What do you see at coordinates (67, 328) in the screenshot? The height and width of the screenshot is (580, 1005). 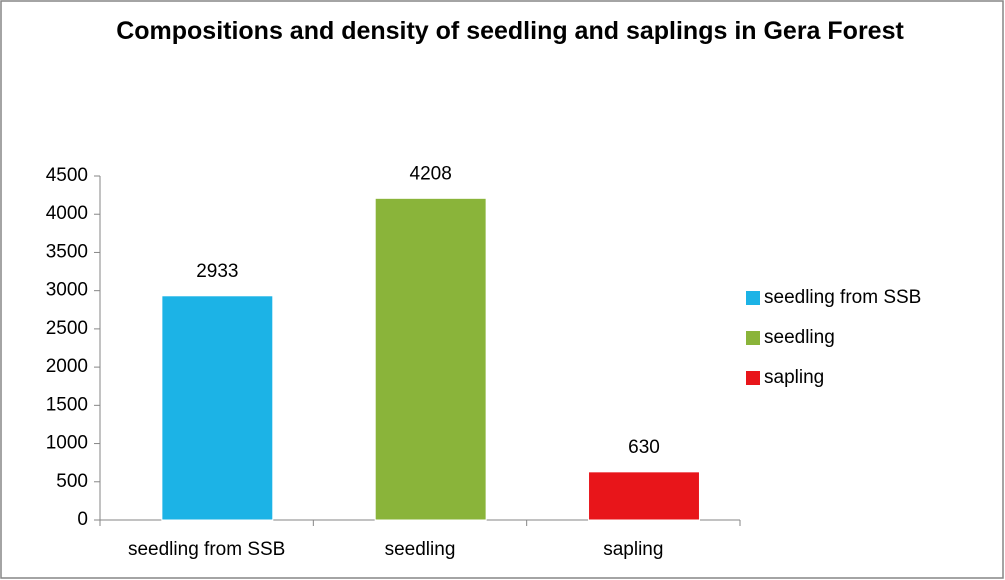 I see `y-tick-label: 2500` at bounding box center [67, 328].